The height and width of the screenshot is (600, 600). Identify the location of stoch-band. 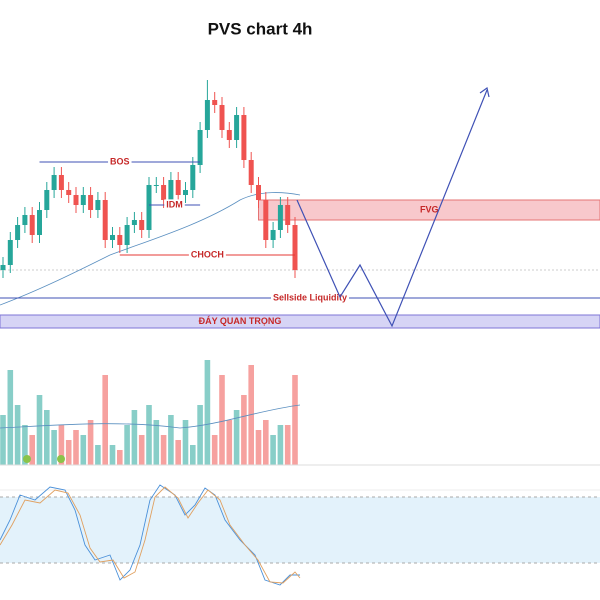
(300, 530).